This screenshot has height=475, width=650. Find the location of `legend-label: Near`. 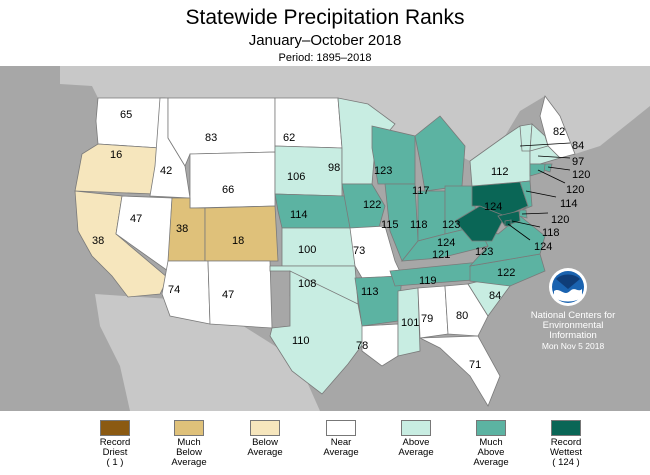

legend-label: Near is located at coordinates (341, 442).